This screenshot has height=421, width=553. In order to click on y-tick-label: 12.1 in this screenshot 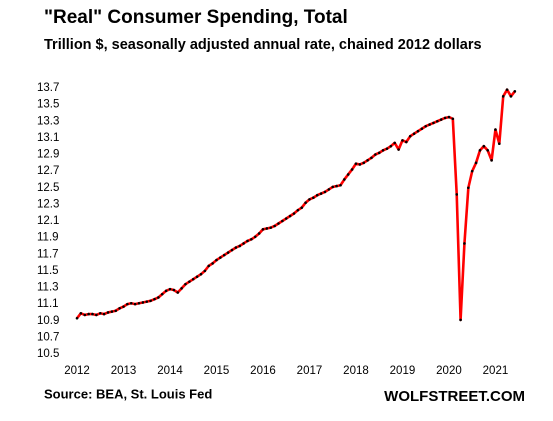, I will do `click(48, 221)`.